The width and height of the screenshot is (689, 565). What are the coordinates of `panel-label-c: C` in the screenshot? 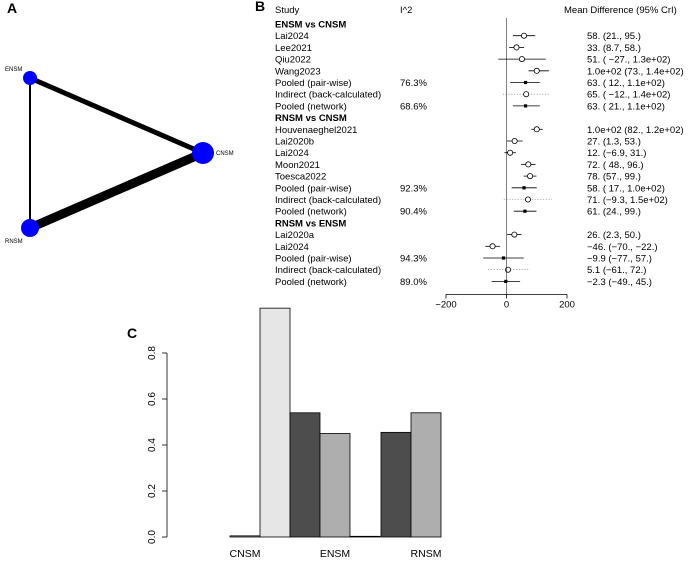 It's located at (132, 333).